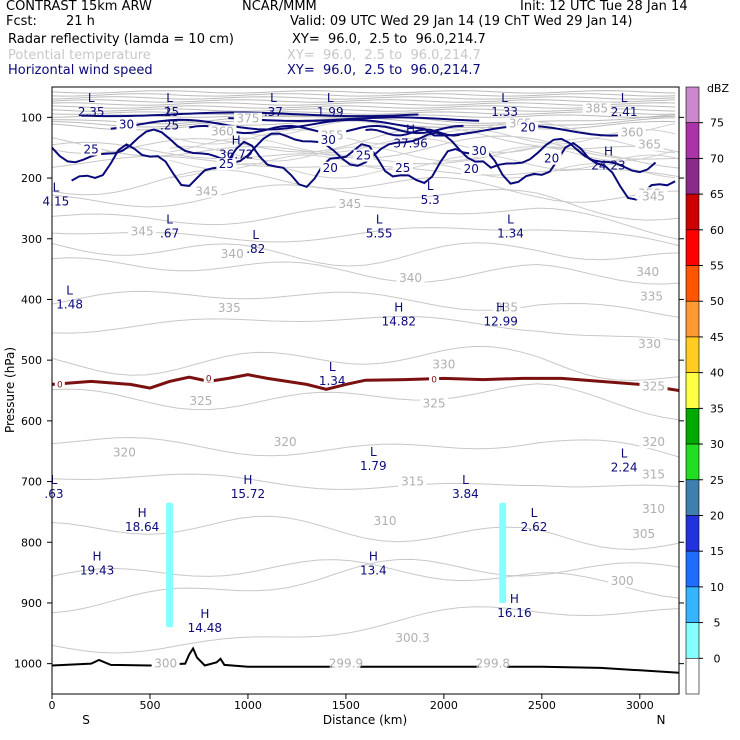 This screenshot has height=740, width=740. I want to click on terrain, so click(365, 660).